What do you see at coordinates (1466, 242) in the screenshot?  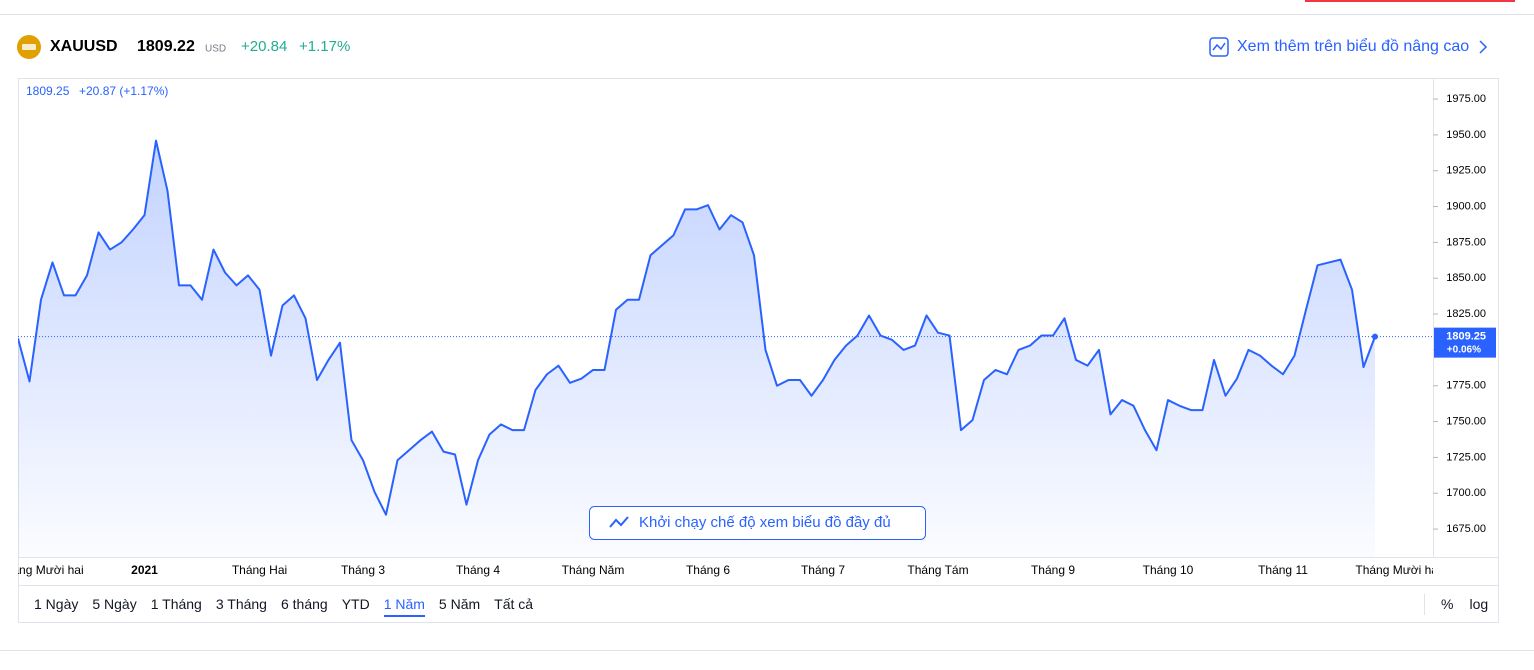 I see `y-tick-label: 1875.00` at bounding box center [1466, 242].